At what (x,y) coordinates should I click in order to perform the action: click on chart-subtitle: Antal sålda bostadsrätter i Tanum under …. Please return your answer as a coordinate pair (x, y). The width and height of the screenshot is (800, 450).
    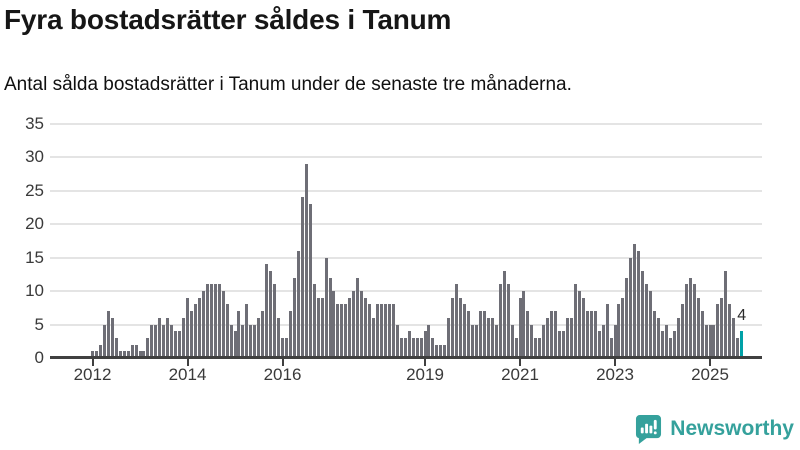
    Looking at the image, I should click on (288, 84).